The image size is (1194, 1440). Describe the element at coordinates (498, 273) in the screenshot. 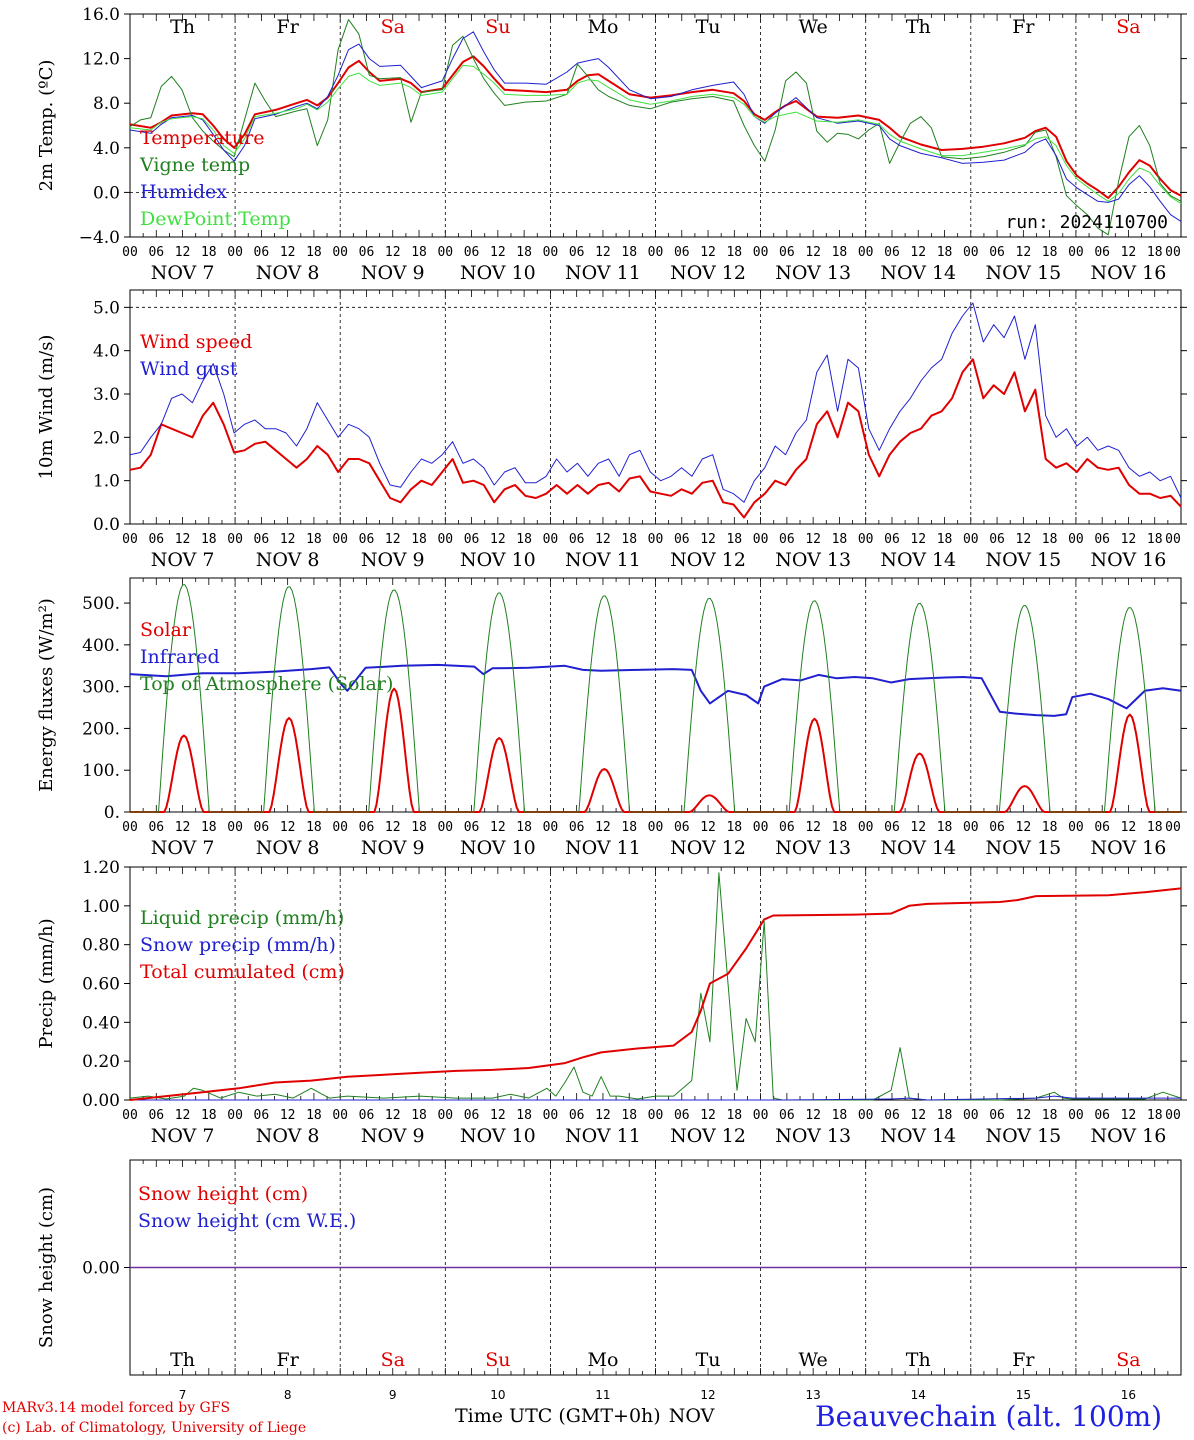

I see `date-label: NOV 10` at that location.